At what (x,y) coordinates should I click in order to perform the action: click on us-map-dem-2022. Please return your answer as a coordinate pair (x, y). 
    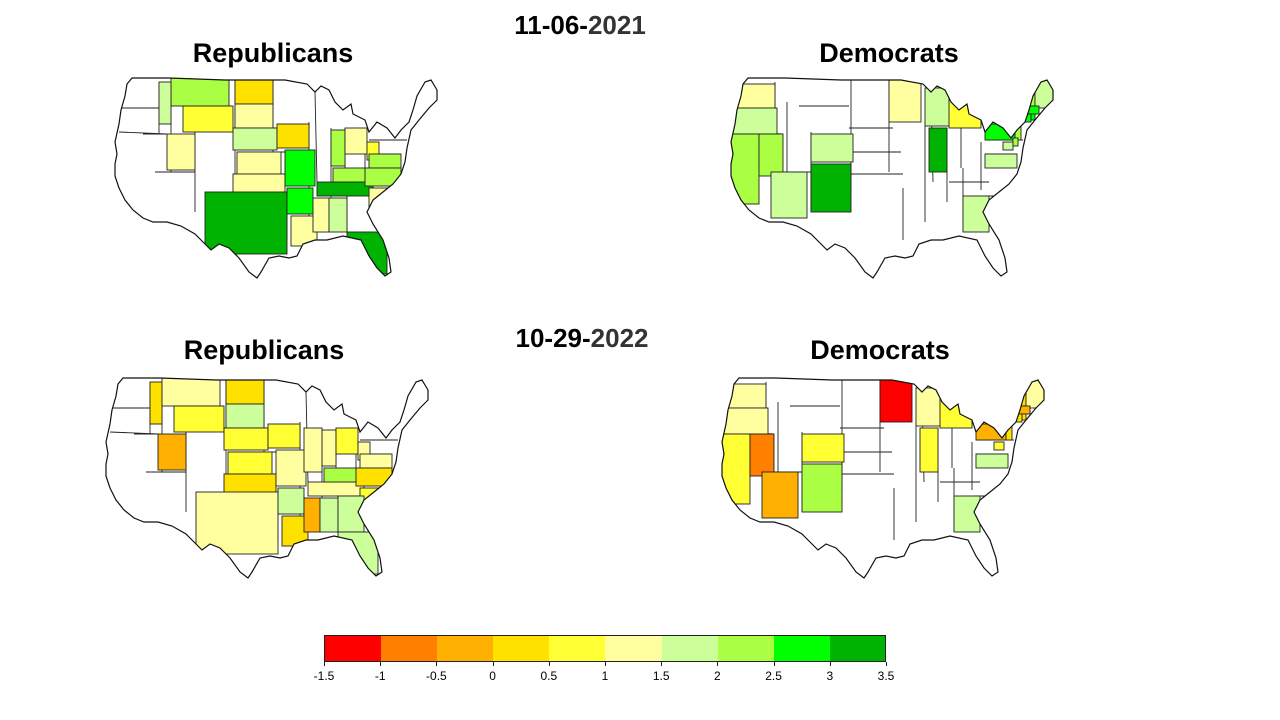
    Looking at the image, I should click on (881, 477).